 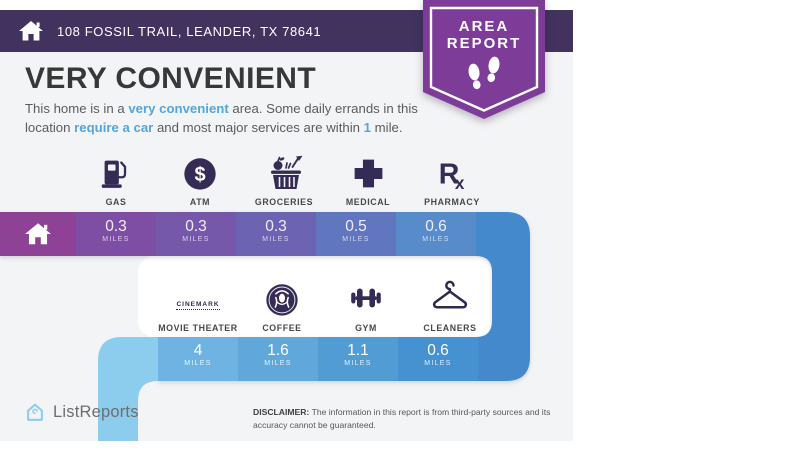 I want to click on summary-text: mile., so click(x=386, y=127).